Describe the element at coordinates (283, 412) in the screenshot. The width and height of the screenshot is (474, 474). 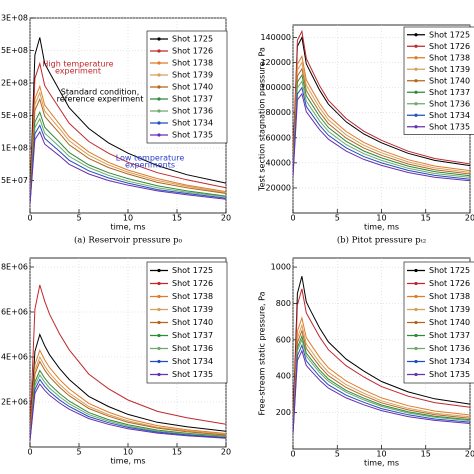
I see `y-tick-label: 200` at that location.